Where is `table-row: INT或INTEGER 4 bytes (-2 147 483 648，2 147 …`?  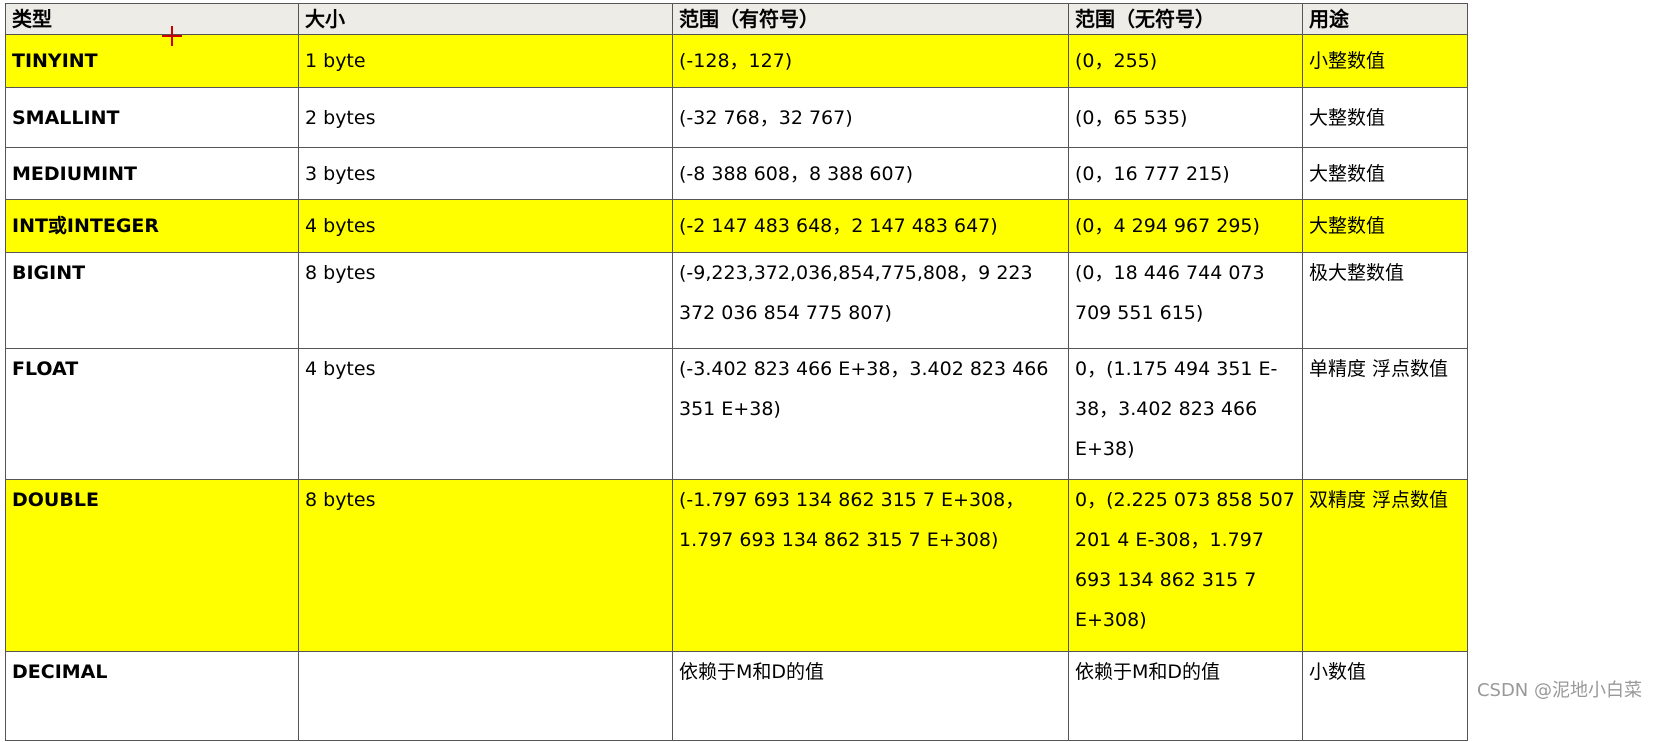
table-row: INT或INTEGER 4 bytes (-2 147 483 648，2 147 … is located at coordinates (736, 226).